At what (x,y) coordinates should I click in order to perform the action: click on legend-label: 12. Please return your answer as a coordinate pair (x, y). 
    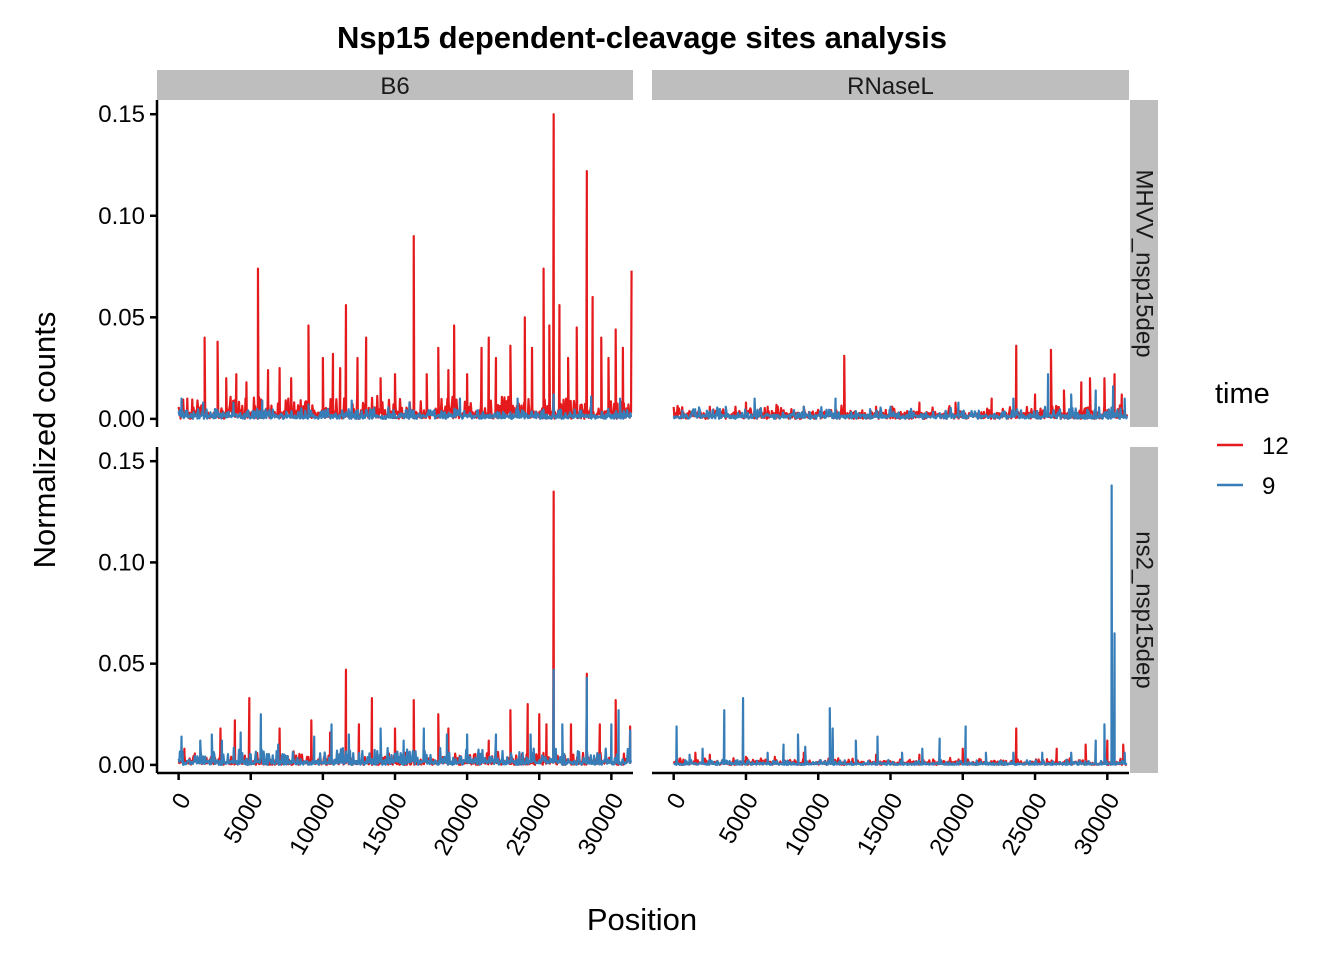
    Looking at the image, I should click on (1275, 446).